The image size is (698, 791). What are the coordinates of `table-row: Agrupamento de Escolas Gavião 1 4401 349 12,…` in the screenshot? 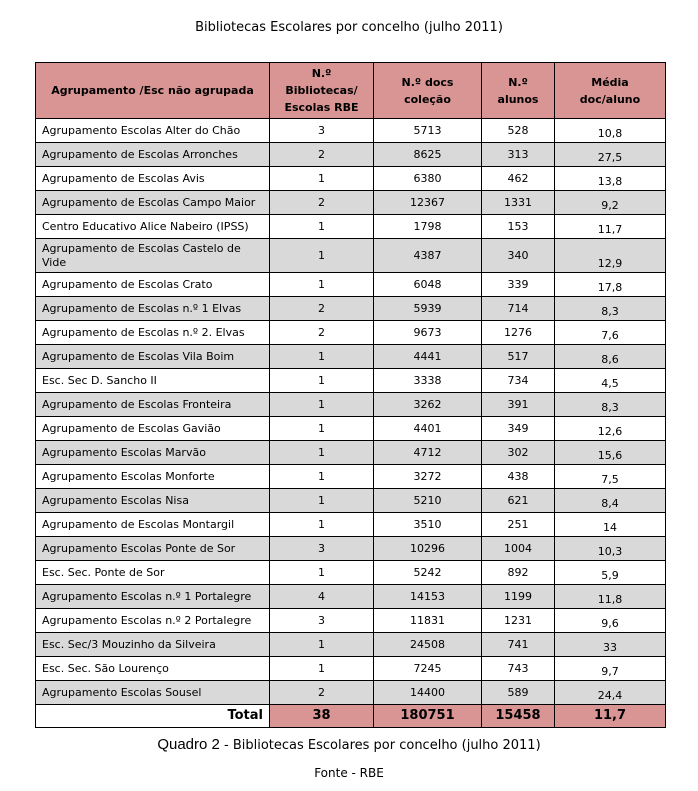 It's located at (350, 428).